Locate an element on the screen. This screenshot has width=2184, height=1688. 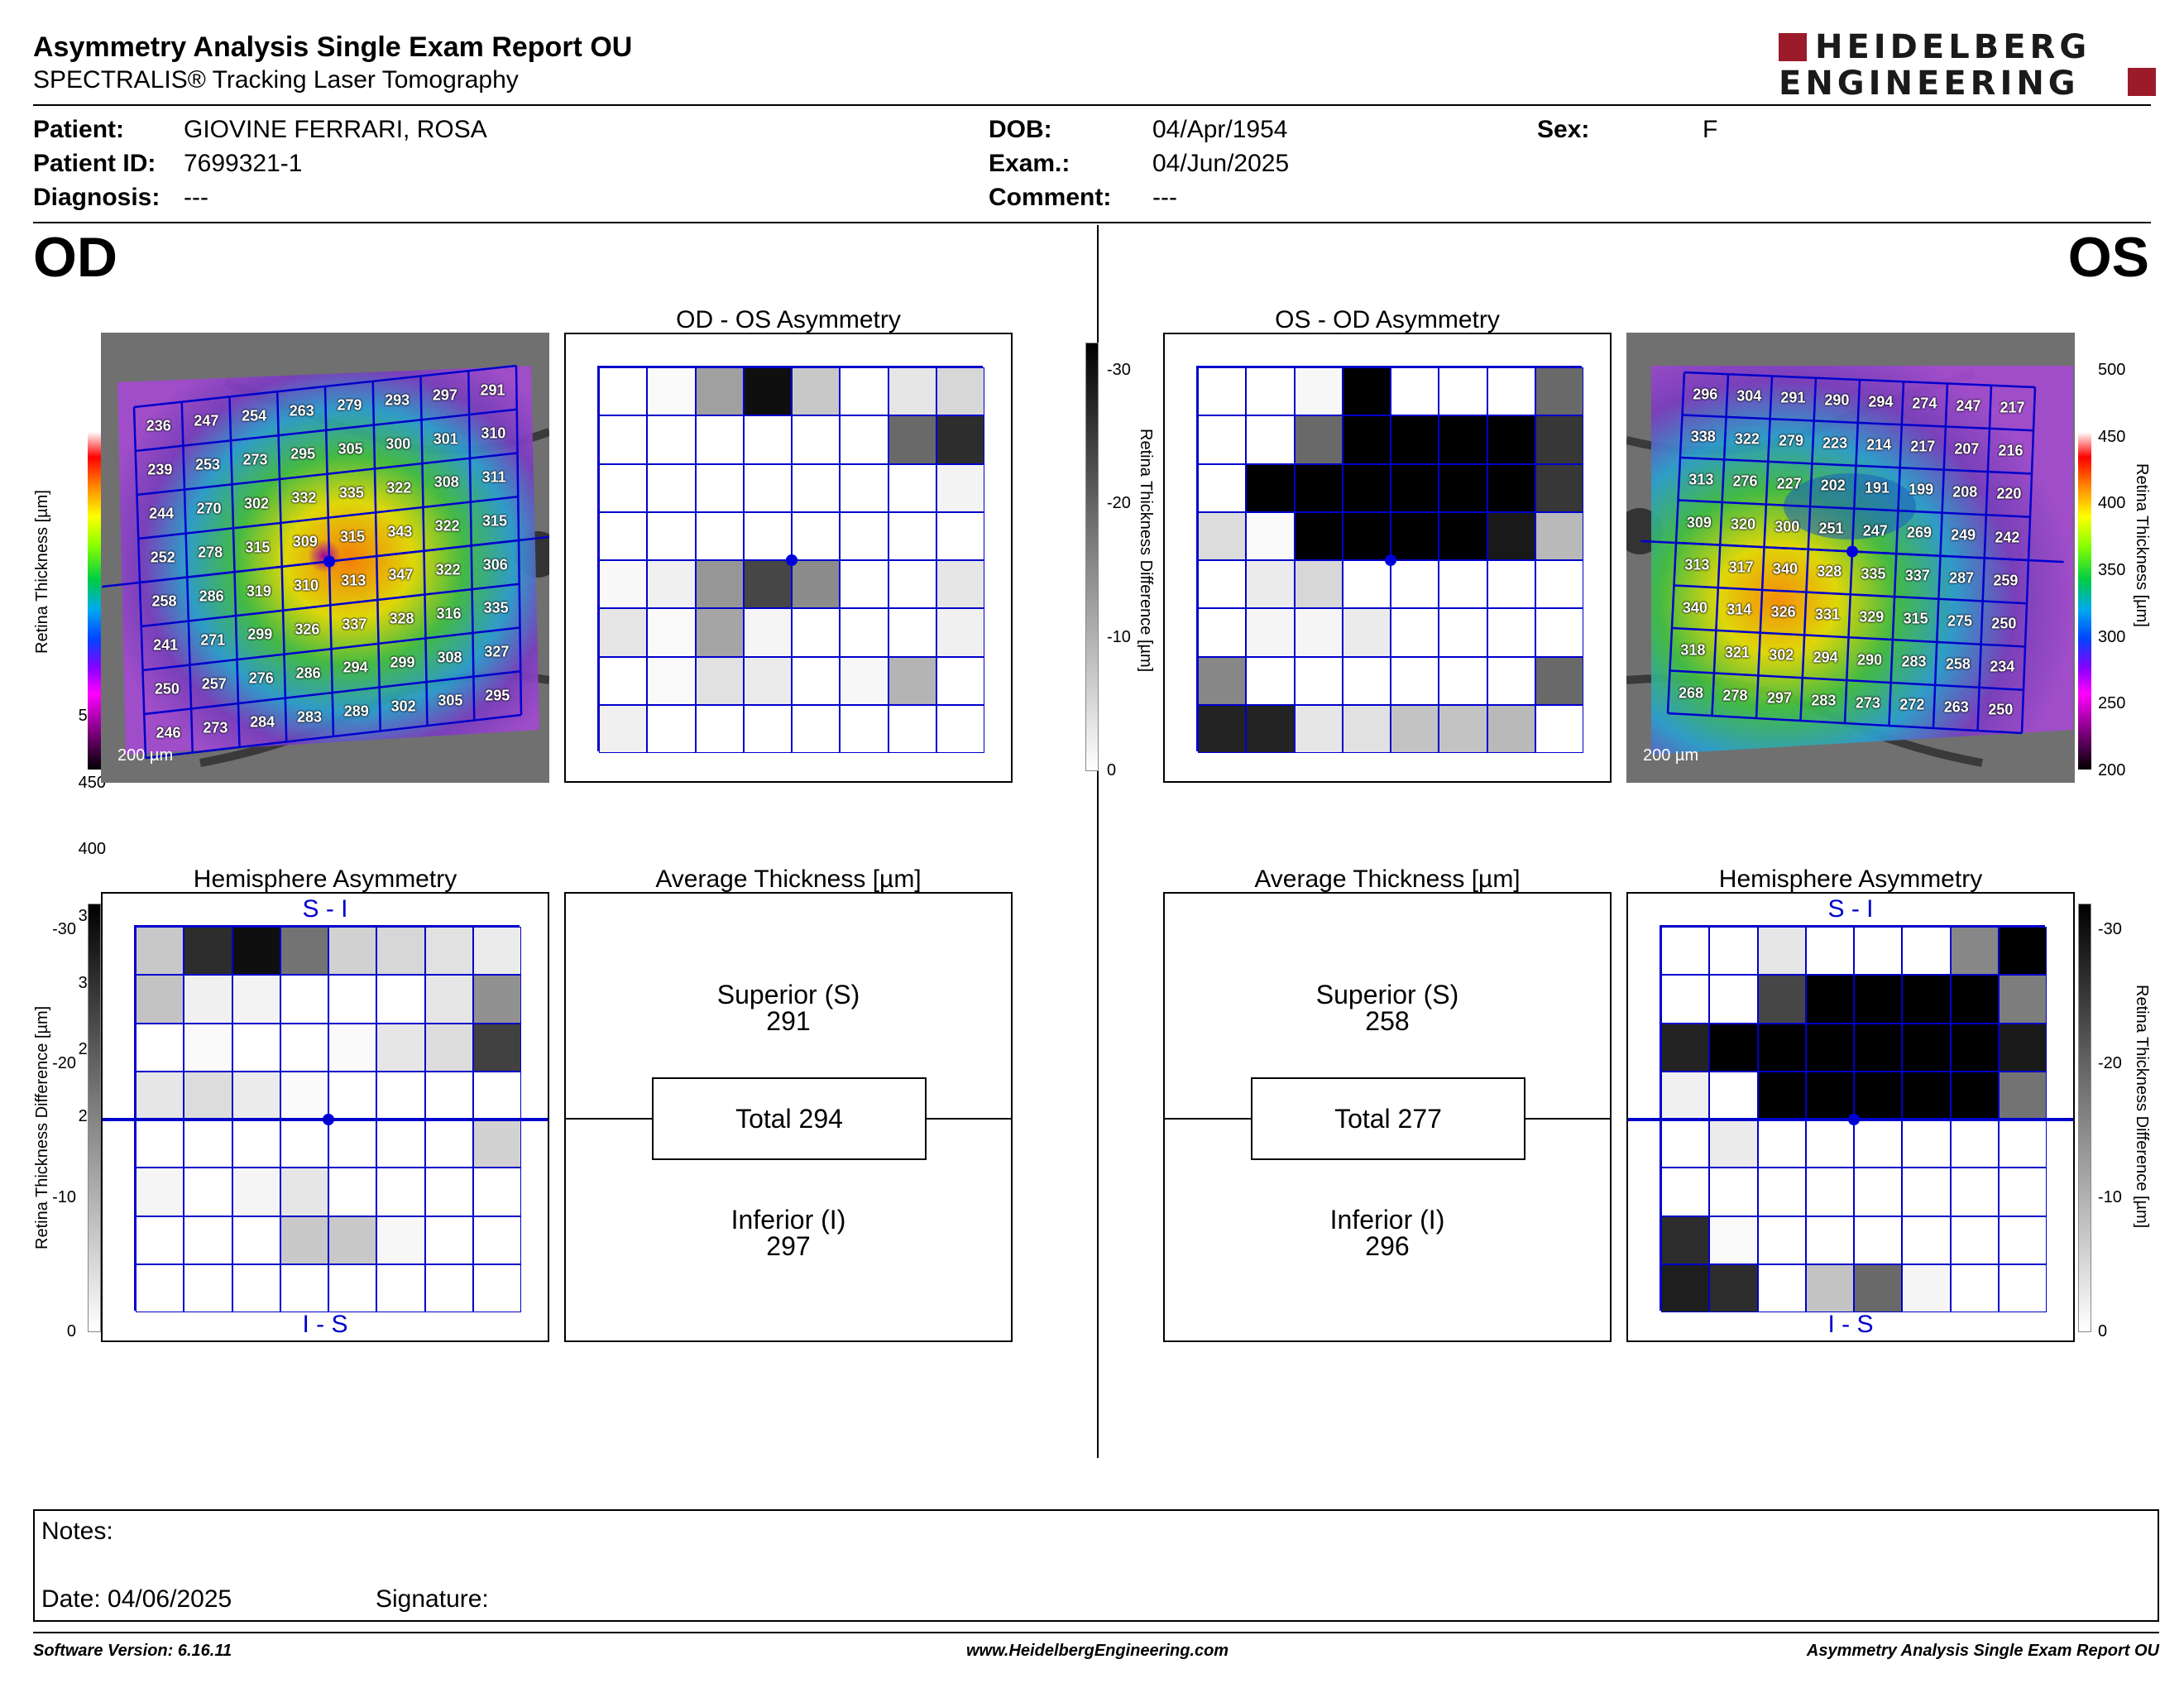
thickness-value: 321 is located at coordinates (1737, 652).